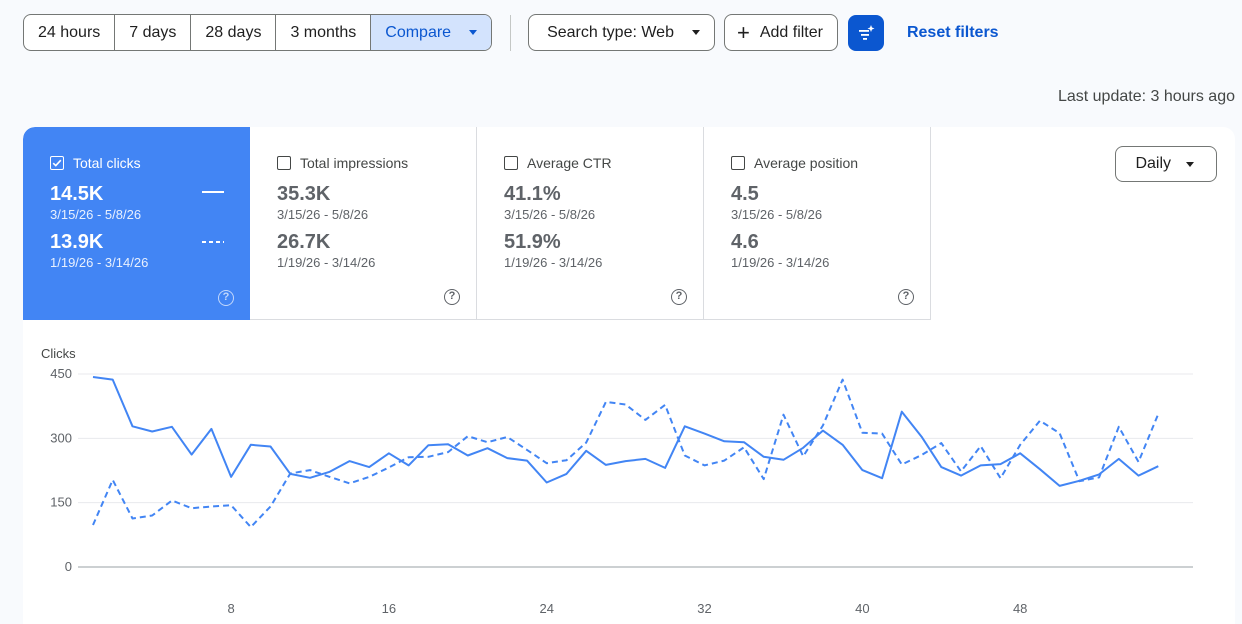  I want to click on checkbox-checked-icon, so click(57, 163).